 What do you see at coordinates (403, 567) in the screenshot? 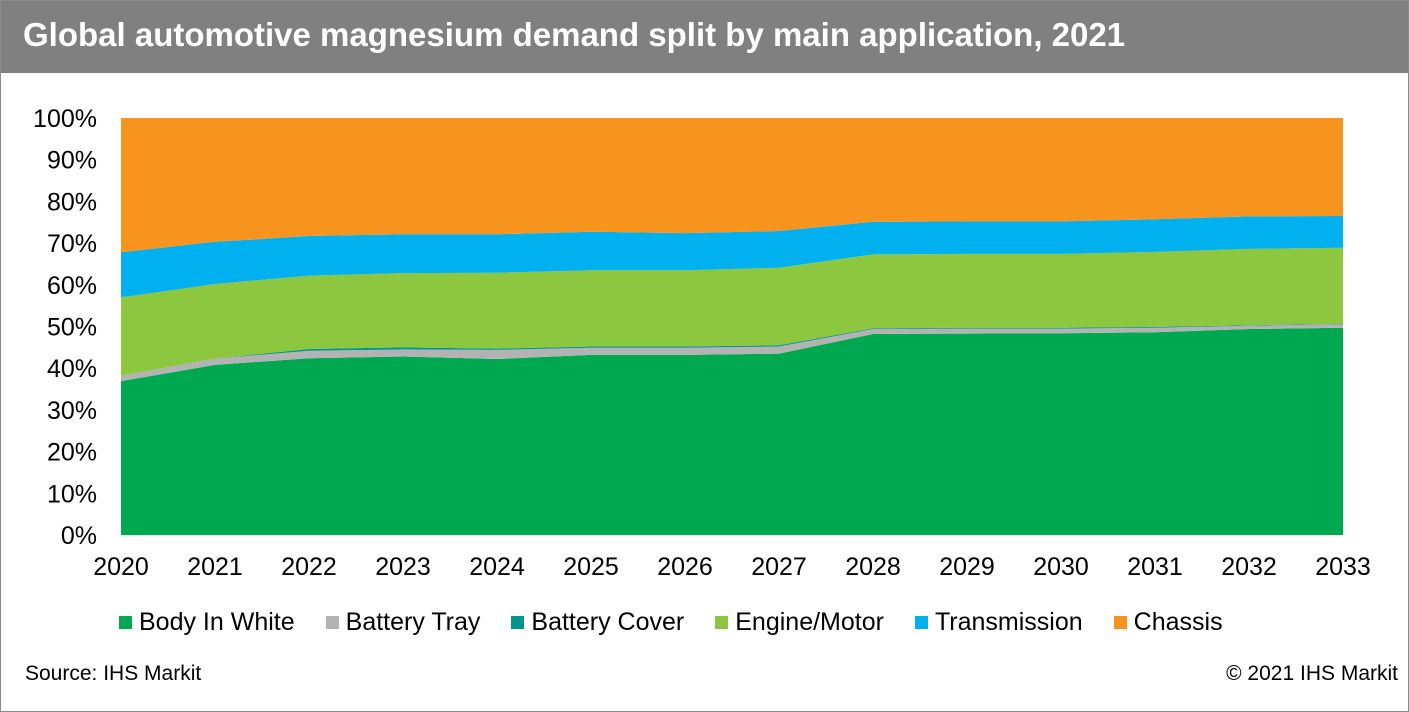
I see `x-tick-label: 2023` at bounding box center [403, 567].